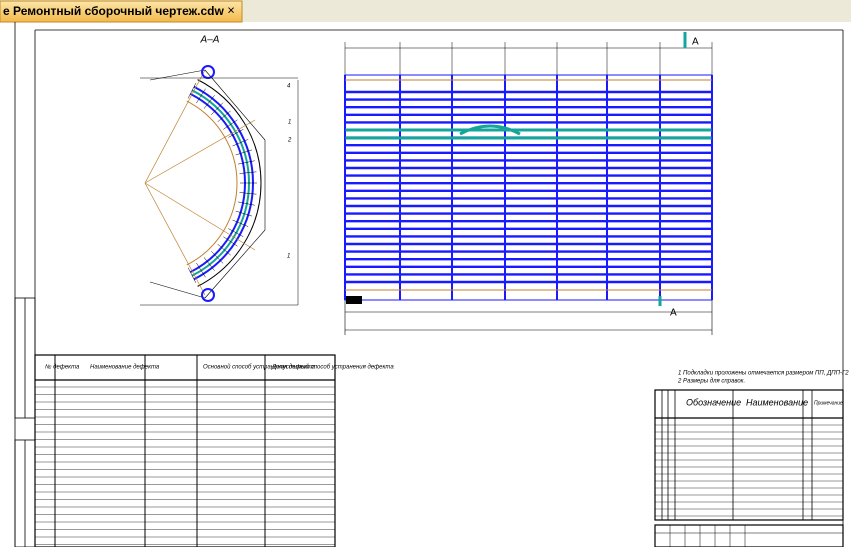 The height and width of the screenshot is (547, 851). I want to click on table-header: Наименование дефекта, so click(125, 368).